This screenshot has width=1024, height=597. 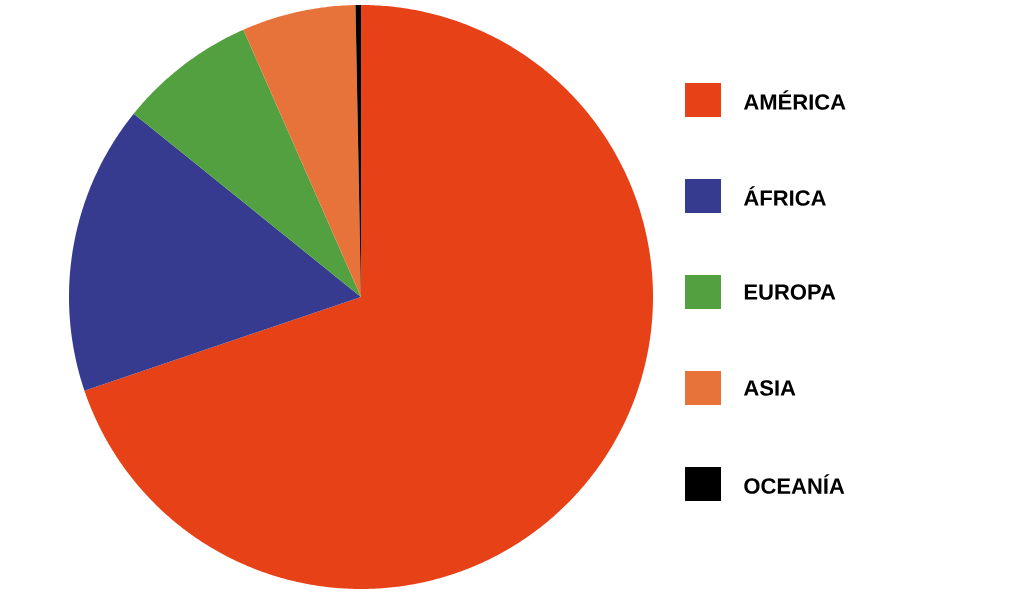 What do you see at coordinates (794, 484) in the screenshot?
I see `legend-label: OCEANÍA` at bounding box center [794, 484].